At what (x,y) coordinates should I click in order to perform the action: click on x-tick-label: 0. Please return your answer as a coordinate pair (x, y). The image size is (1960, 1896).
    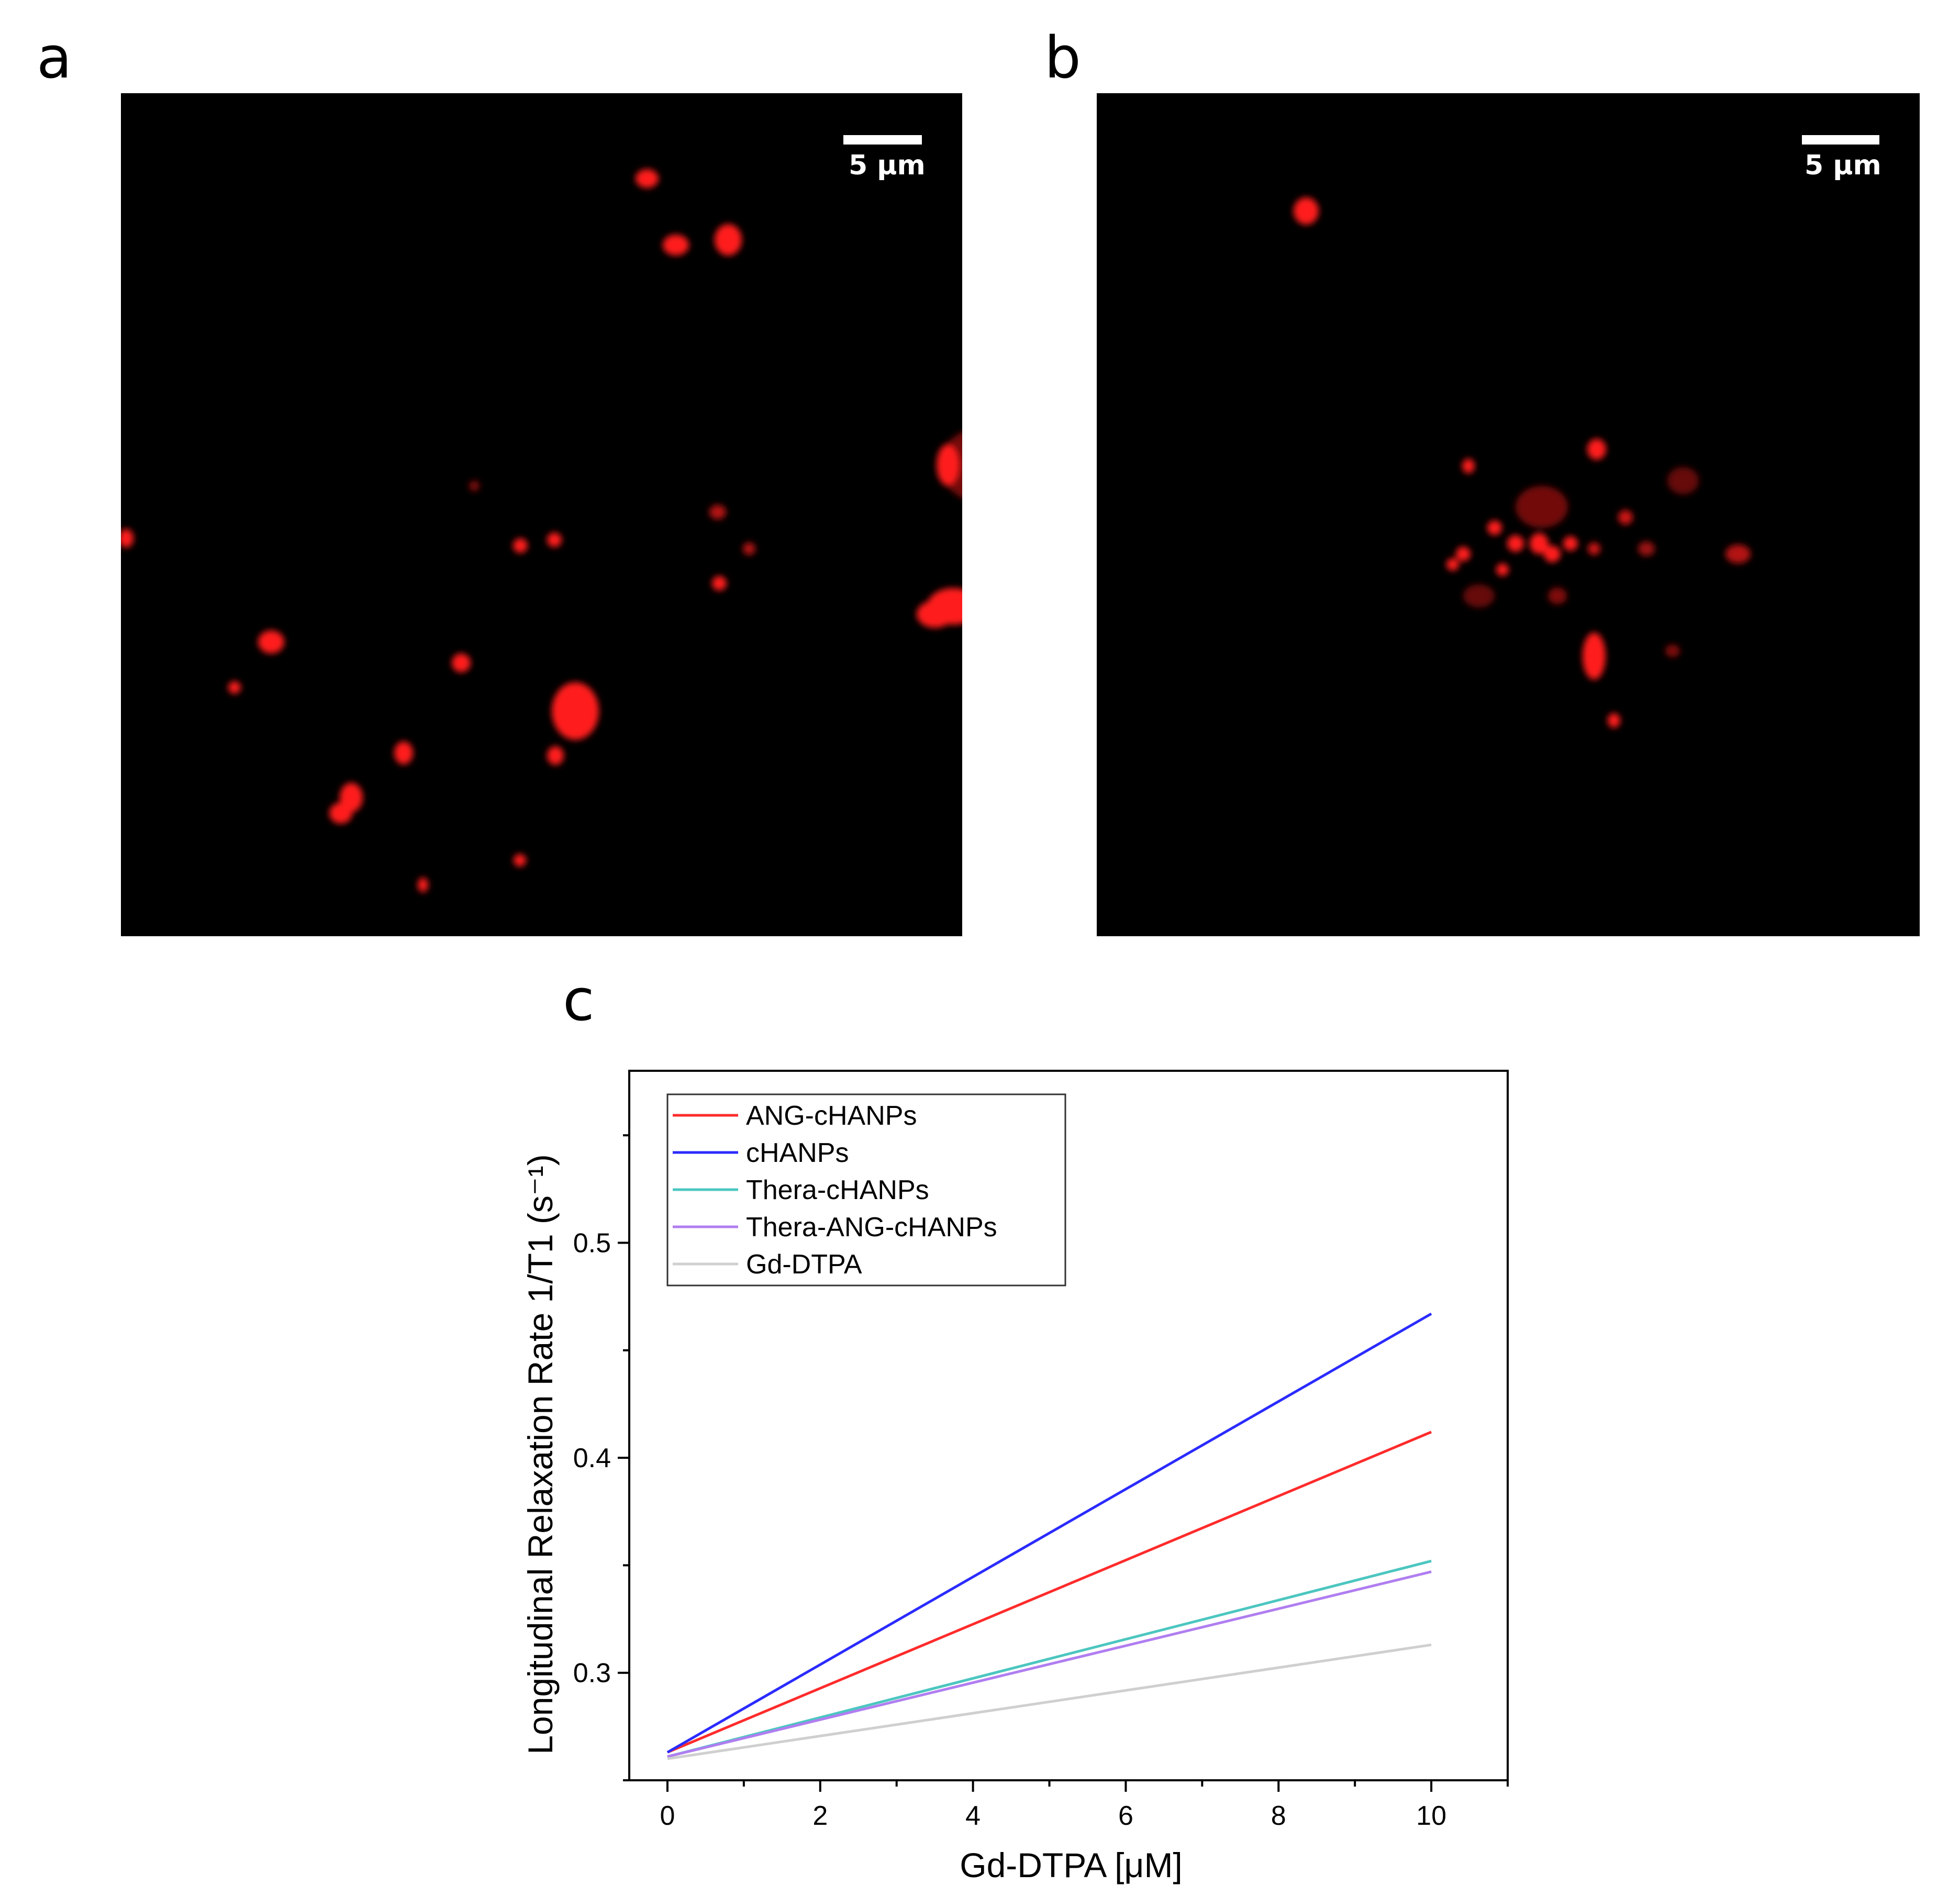
    Looking at the image, I should click on (667, 1816).